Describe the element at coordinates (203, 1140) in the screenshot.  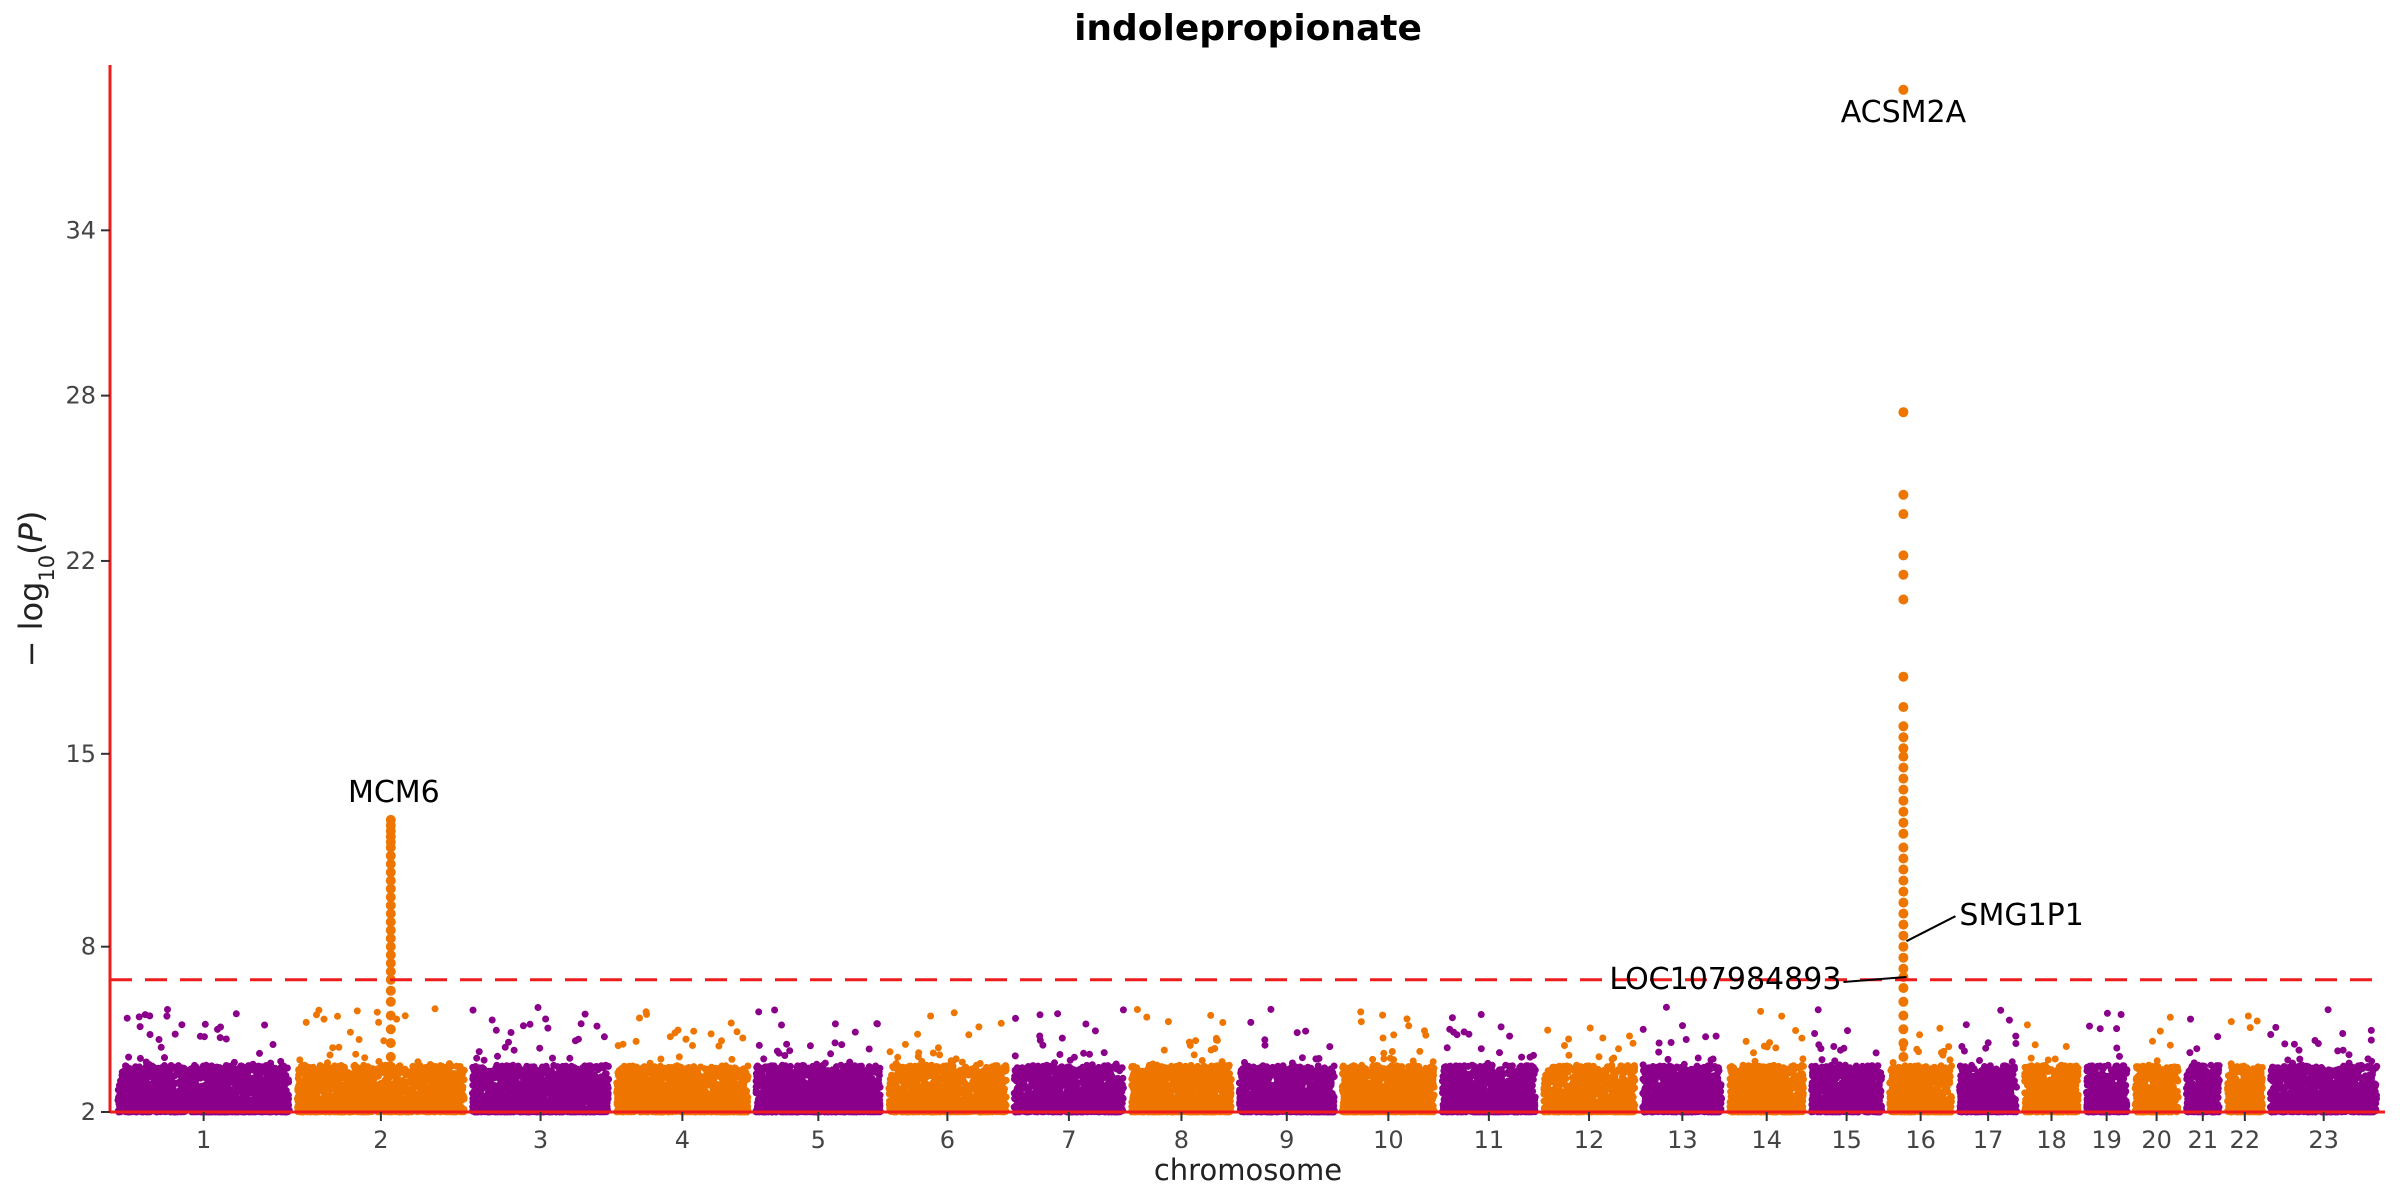
I see `x-tick-label: 1` at that location.